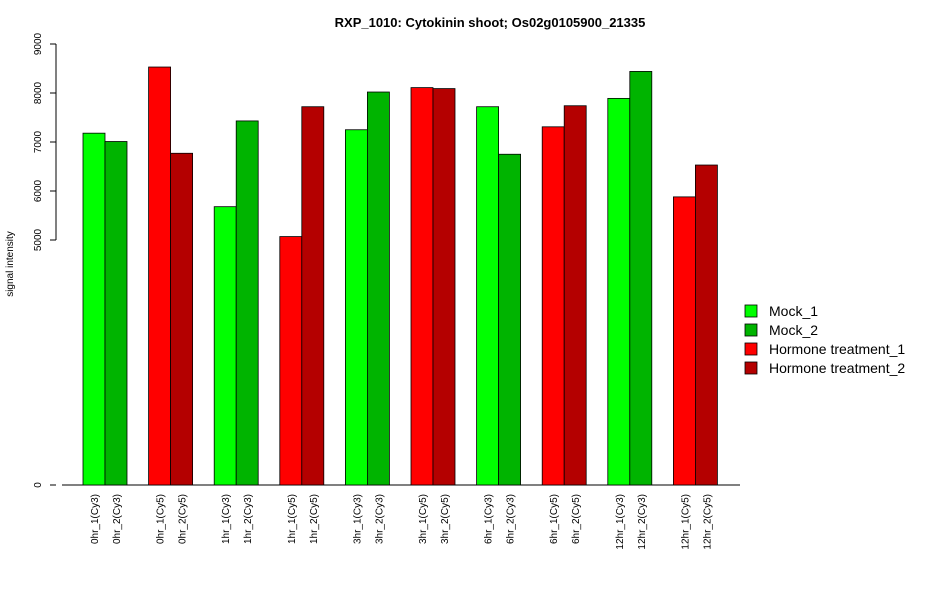 The image size is (950, 600). What do you see at coordinates (357, 519) in the screenshot?
I see `x-tick-label: 3hr_1(Cy3)` at bounding box center [357, 519].